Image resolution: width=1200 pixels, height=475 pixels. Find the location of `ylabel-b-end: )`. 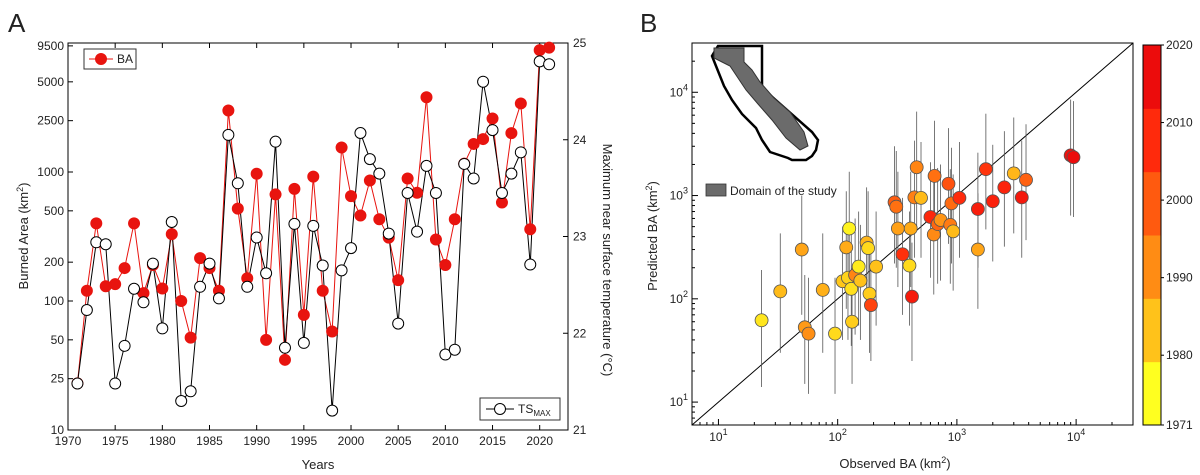

ylabel-b-end: ) is located at coordinates (652, 183).